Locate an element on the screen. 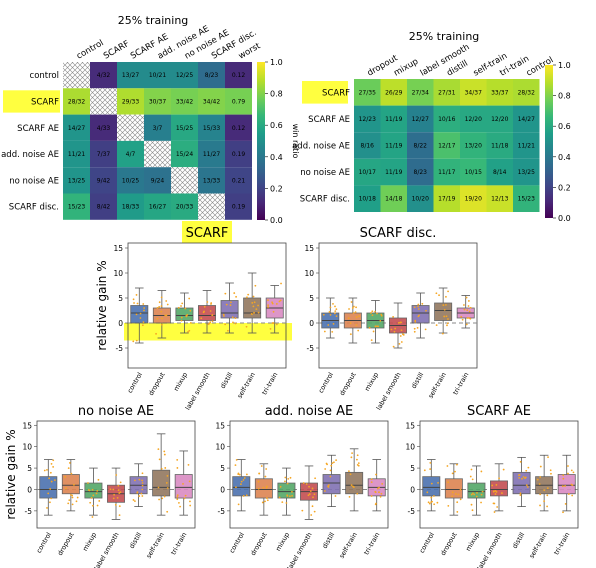 The width and height of the screenshot is (596, 568). heatmap-left-cell-label: 10/21 is located at coordinates (157, 75).